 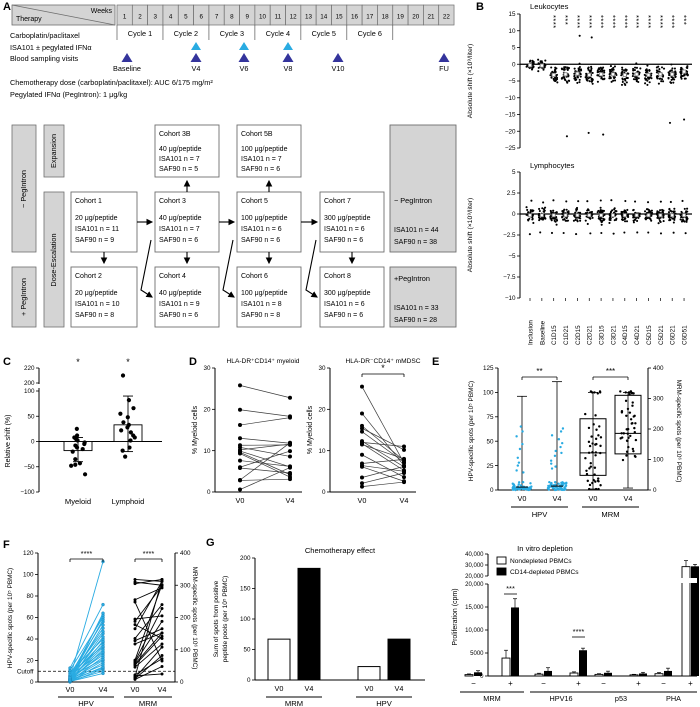 I want to click on svg-text: C1D21, so click(x=566, y=335).